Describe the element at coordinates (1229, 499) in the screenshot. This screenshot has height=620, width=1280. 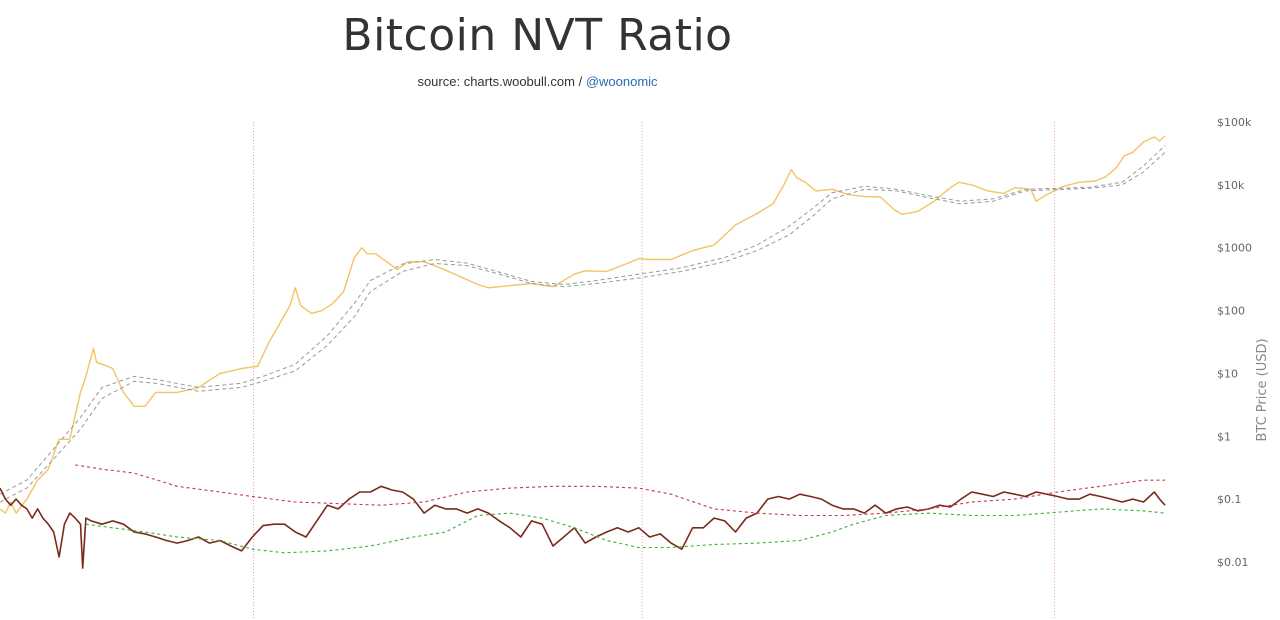
I see `y-tick-label: $0.1` at that location.